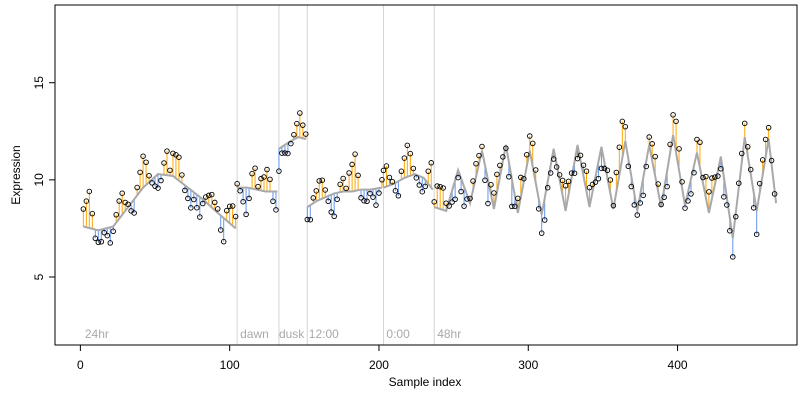 The image size is (800, 400). What do you see at coordinates (449, 334) in the screenshot?
I see `region-label-5: 48hr` at bounding box center [449, 334].